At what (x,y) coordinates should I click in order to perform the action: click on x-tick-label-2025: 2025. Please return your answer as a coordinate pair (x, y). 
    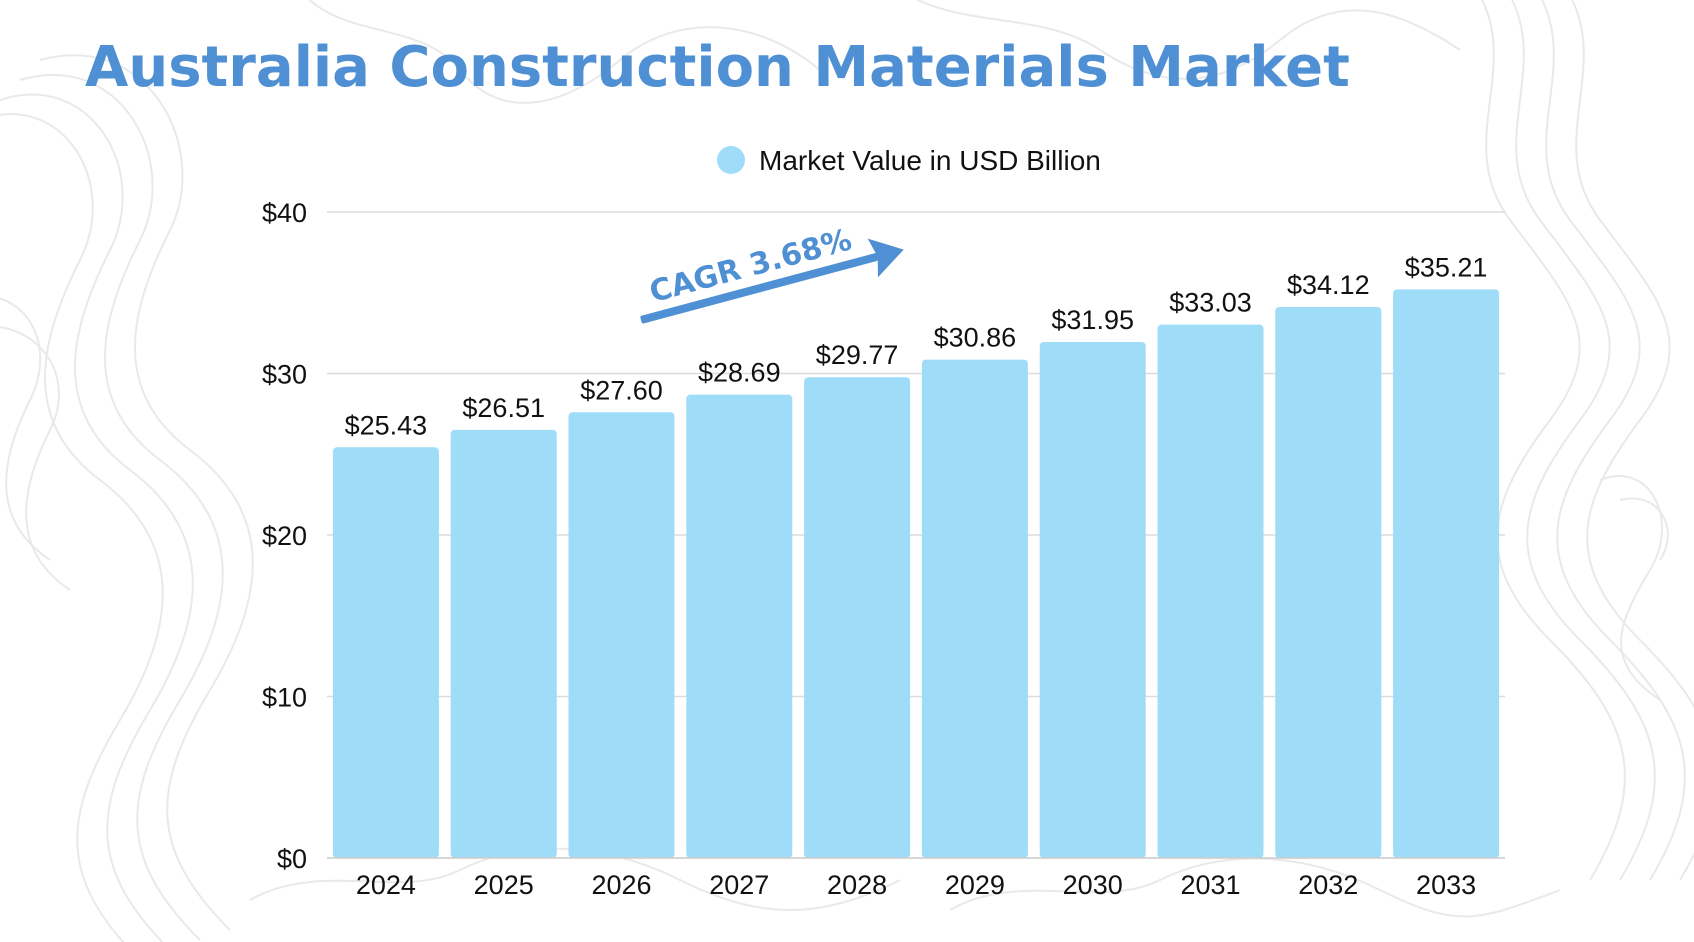
    Looking at the image, I should click on (504, 885).